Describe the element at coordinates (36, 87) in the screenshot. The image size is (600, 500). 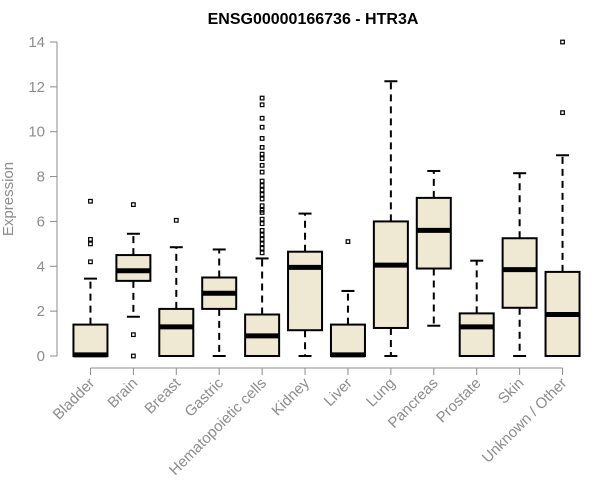
I see `y-tick-label: 12` at that location.